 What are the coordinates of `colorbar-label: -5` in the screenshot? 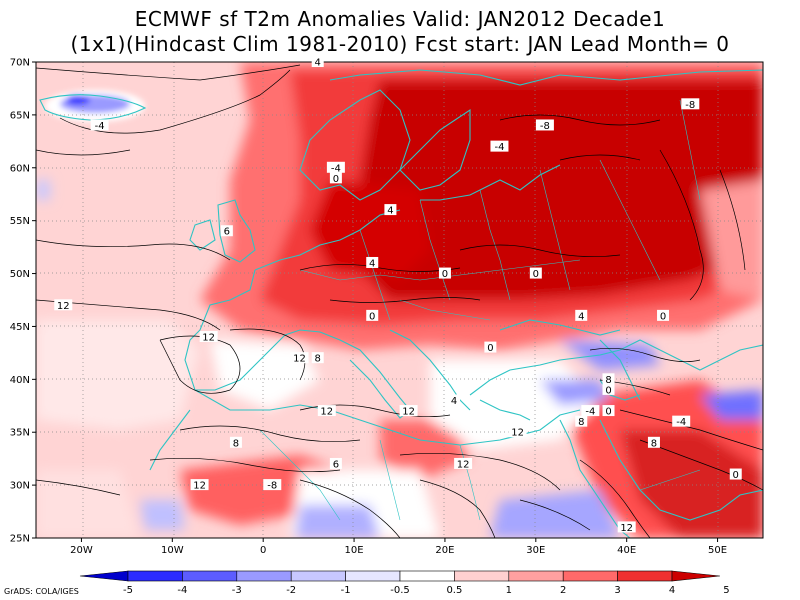 It's located at (128, 590).